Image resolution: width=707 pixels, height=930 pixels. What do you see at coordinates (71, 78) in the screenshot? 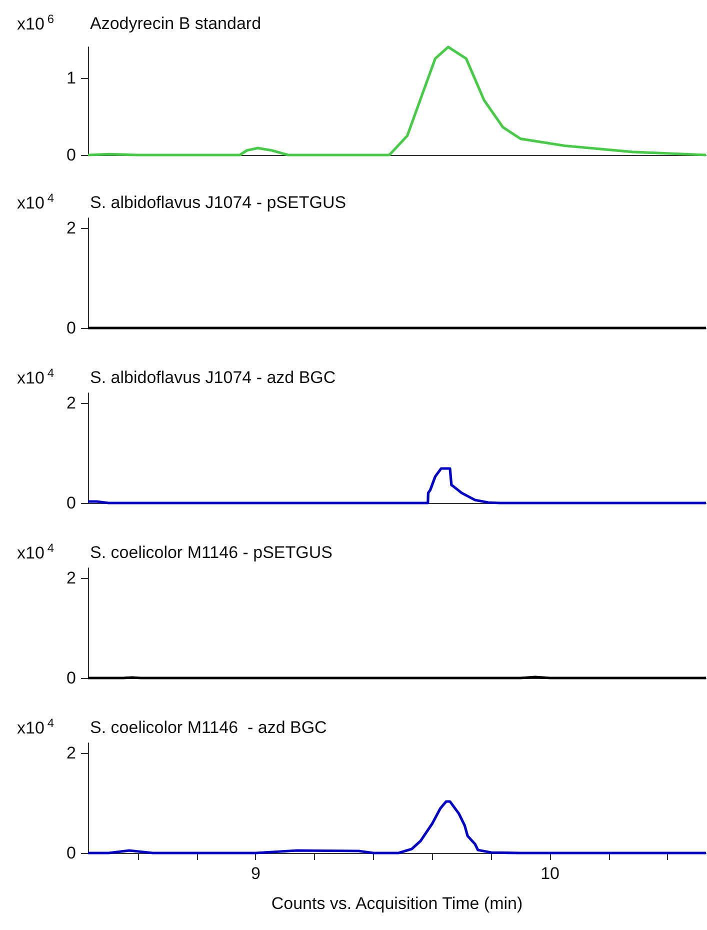
I see `y-tick-label: 1` at bounding box center [71, 78].